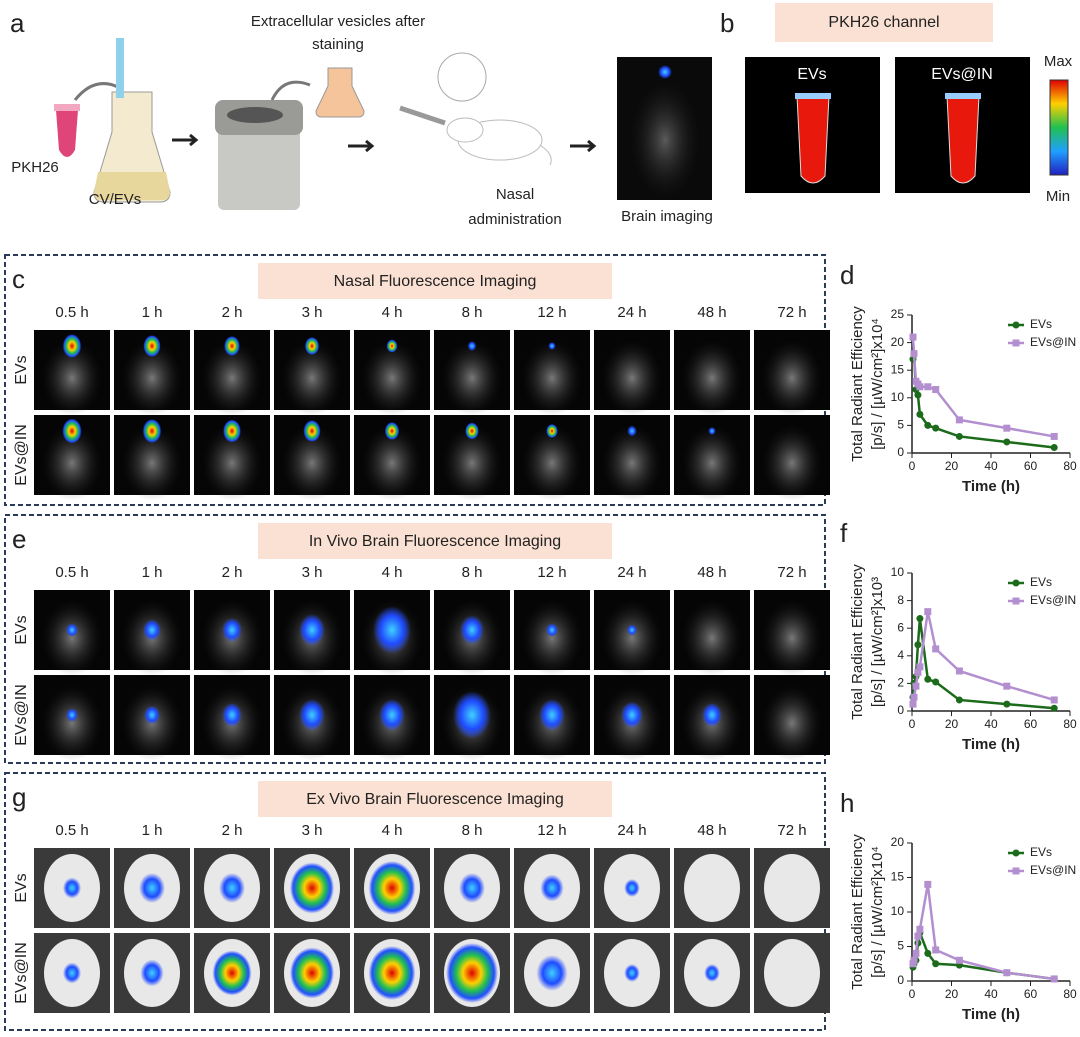  Describe the element at coordinates (17, 23) in the screenshot. I see `panel-label: a` at that location.